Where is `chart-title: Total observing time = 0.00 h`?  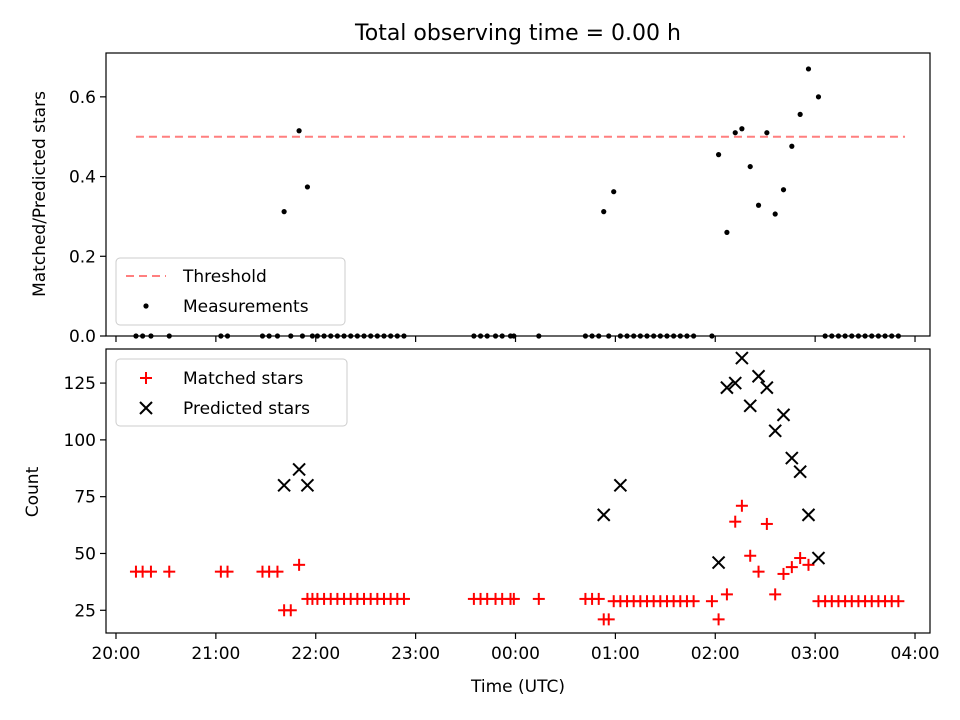 chart-title: Total observing time = 0.00 h is located at coordinates (517, 33).